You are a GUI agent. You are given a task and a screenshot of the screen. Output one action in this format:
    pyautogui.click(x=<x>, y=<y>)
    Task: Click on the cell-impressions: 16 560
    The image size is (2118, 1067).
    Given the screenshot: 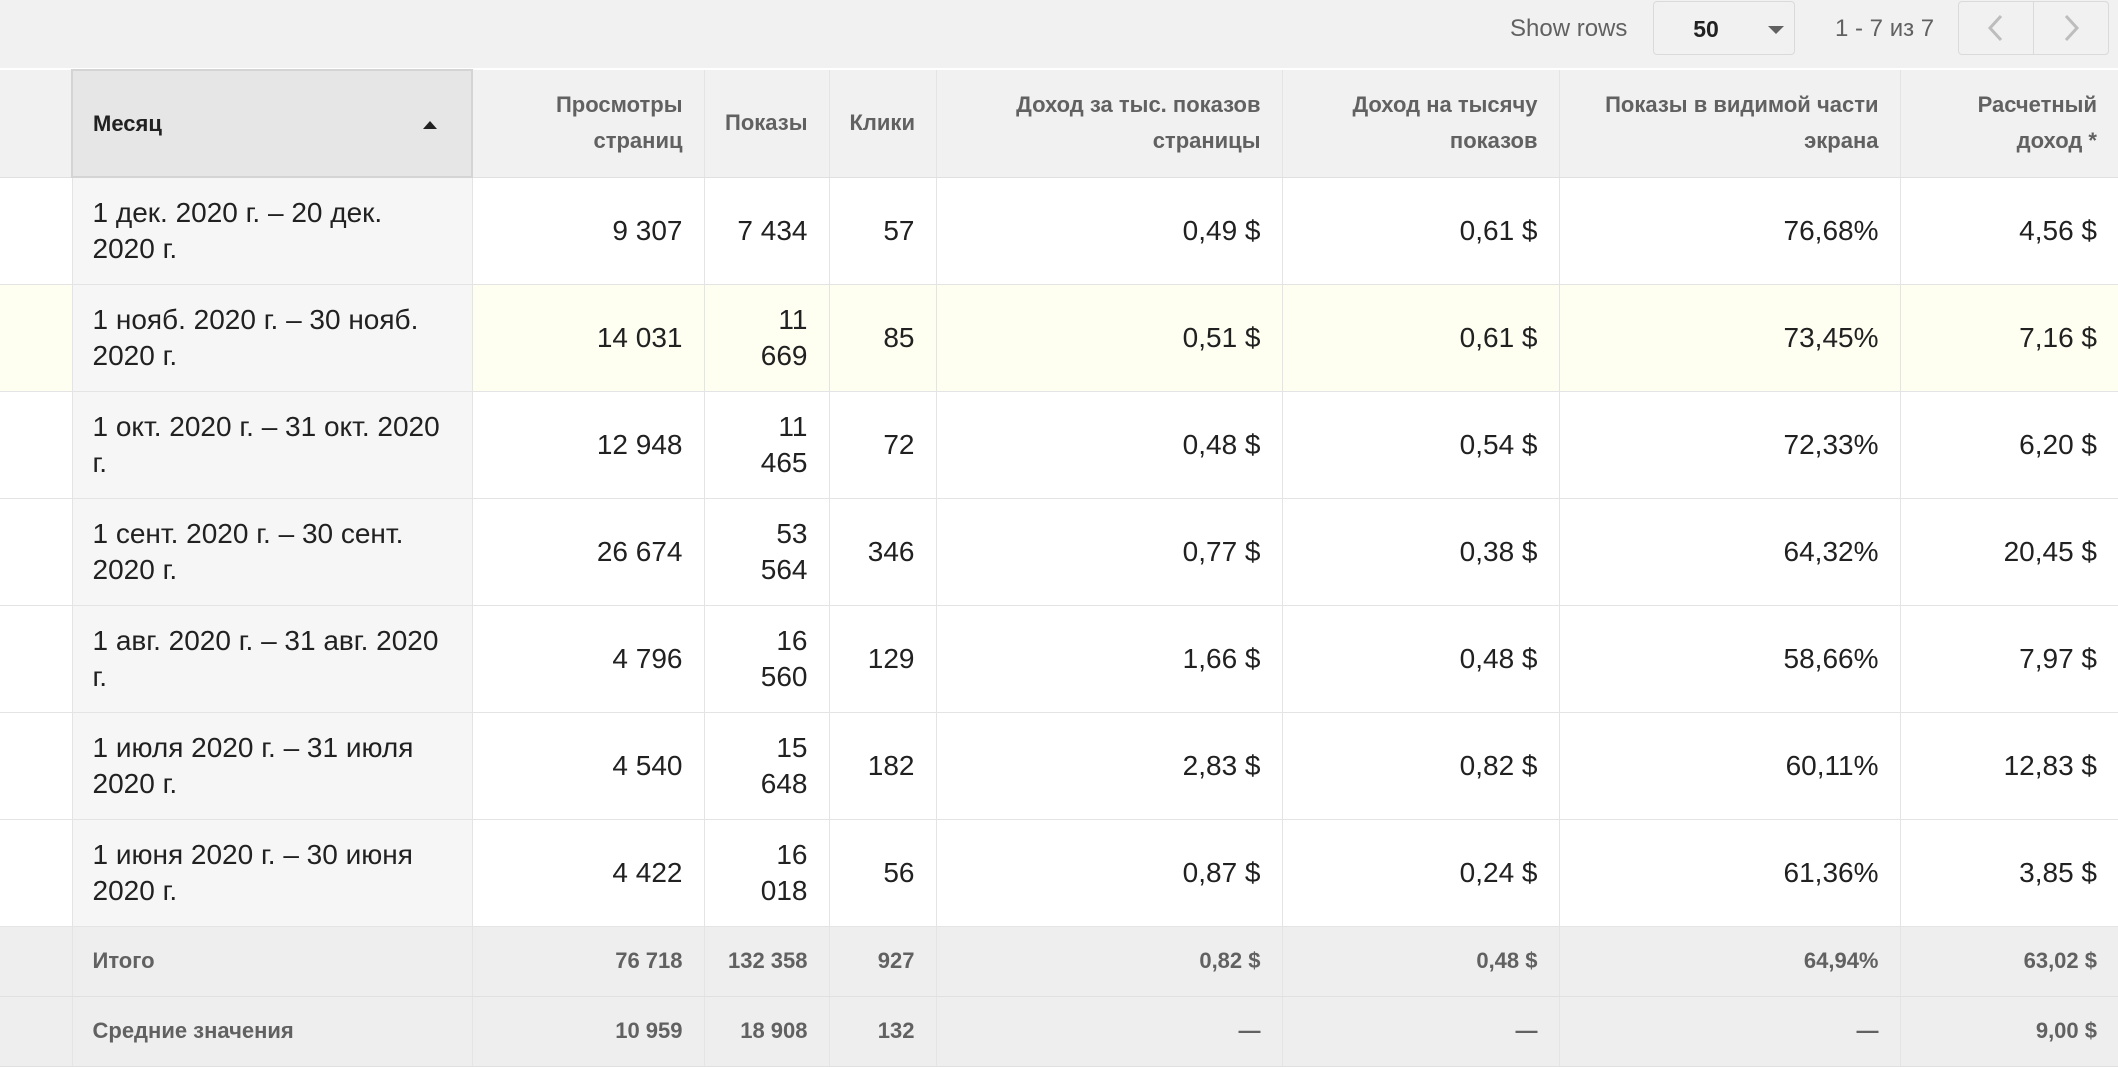 What is the action you would take?
    pyautogui.click(x=767, y=659)
    